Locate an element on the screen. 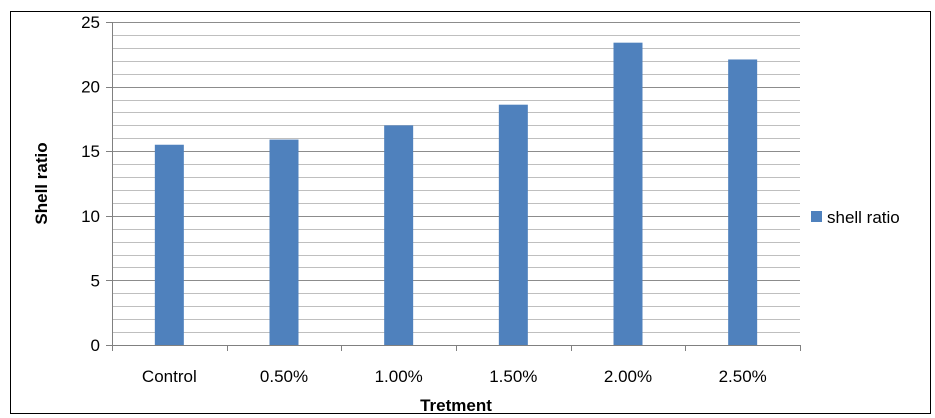  y-tick-label: 15 is located at coordinates (90, 151).